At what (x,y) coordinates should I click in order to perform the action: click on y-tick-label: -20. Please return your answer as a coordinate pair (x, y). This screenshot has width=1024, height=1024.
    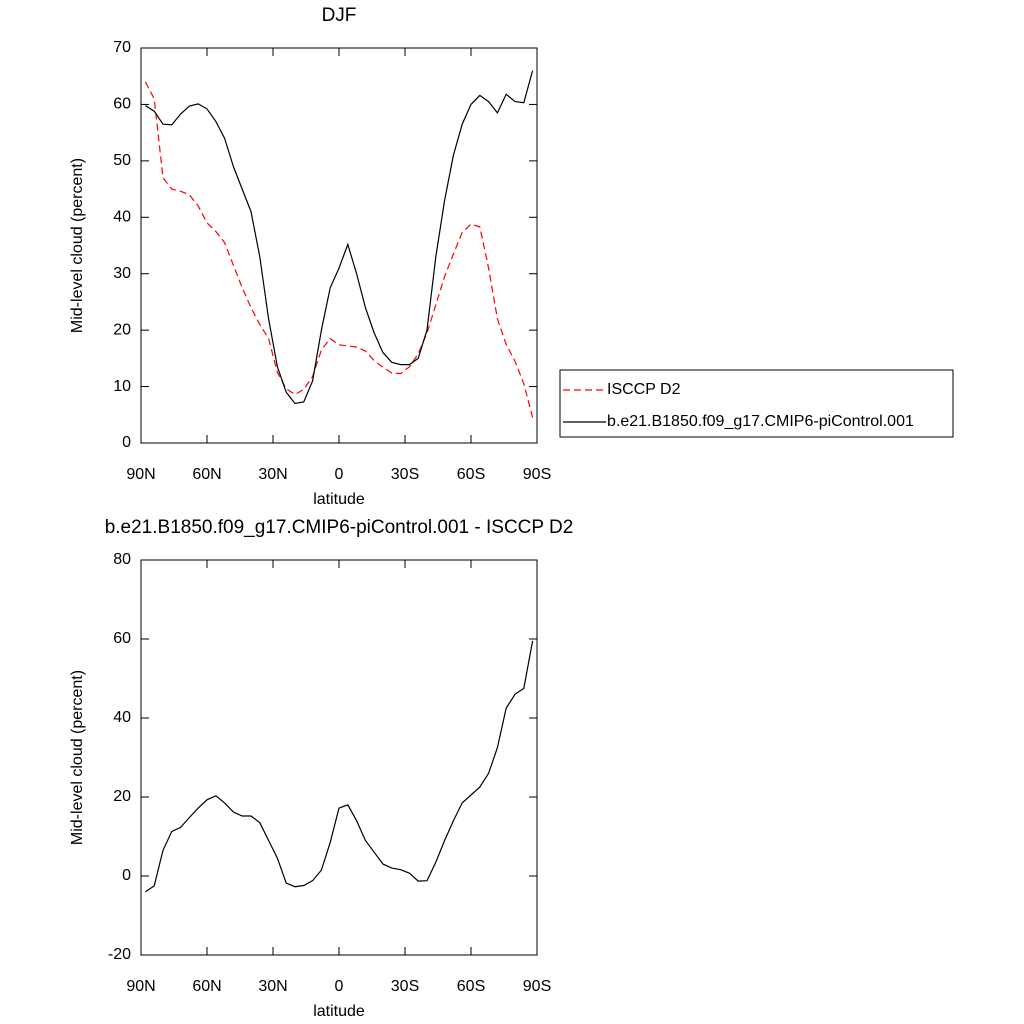
    Looking at the image, I should click on (119, 954).